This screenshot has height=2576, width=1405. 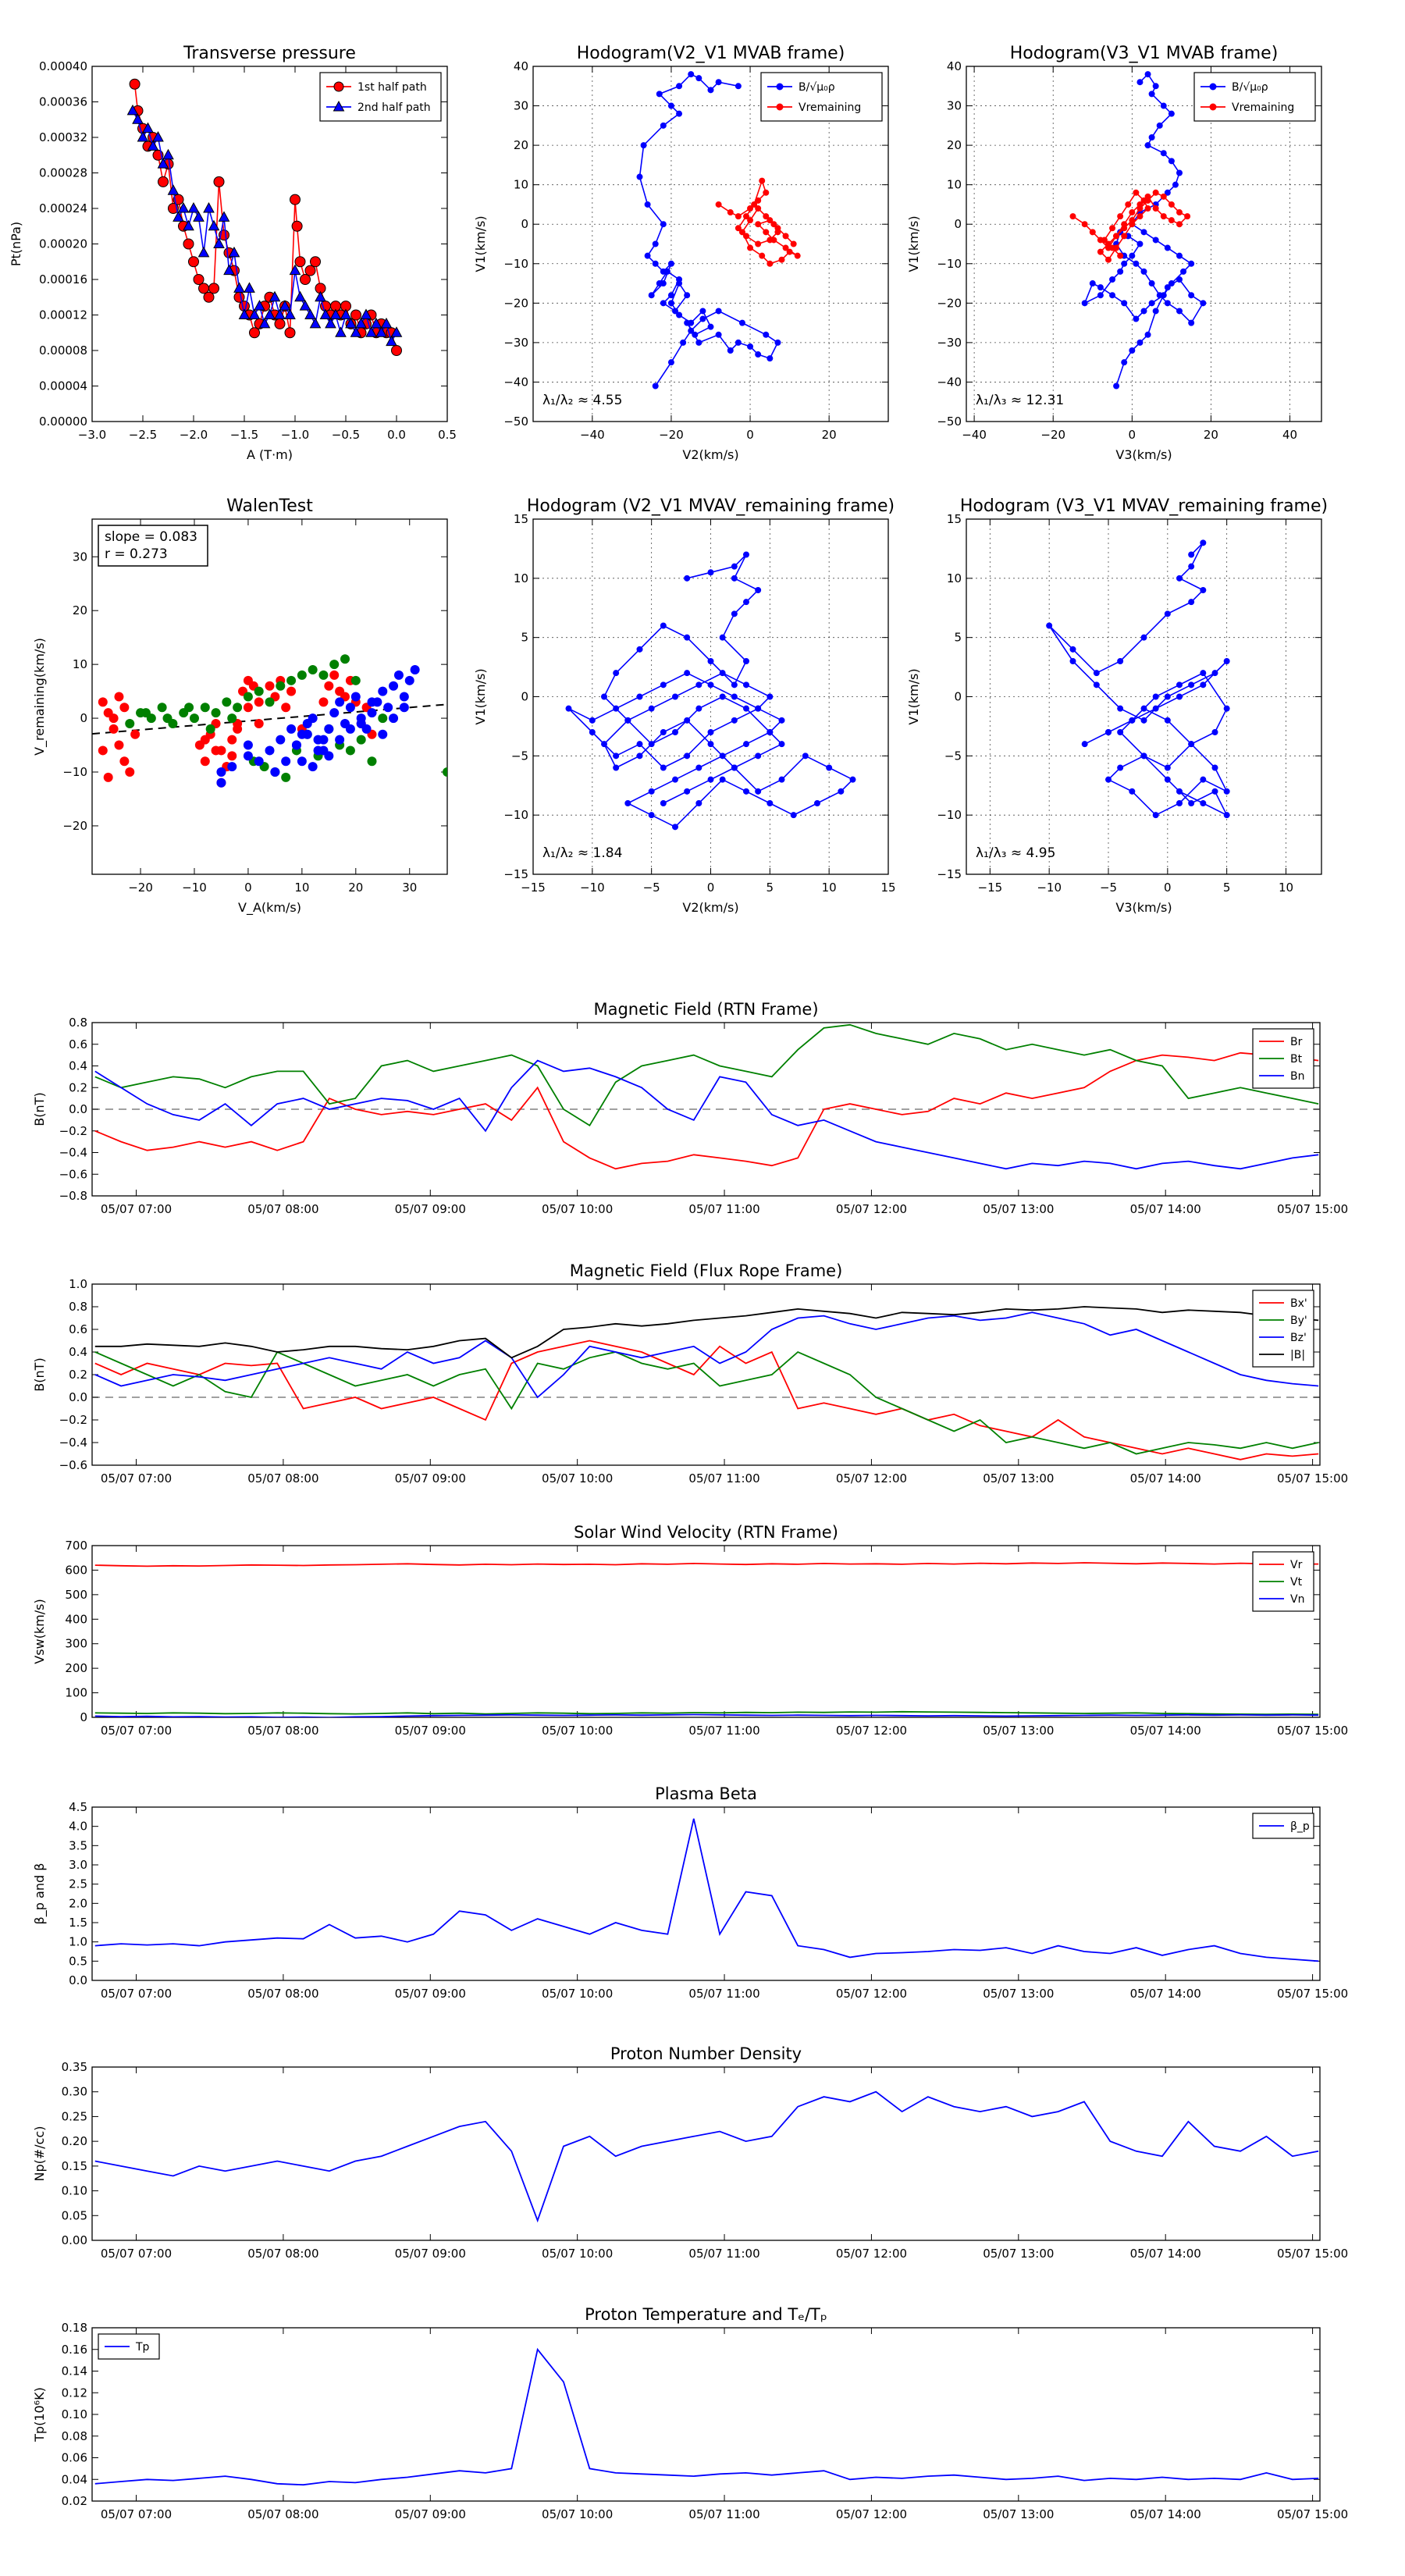 I want to click on x-tick-label: 05/07 11:00, so click(x=723, y=1994).